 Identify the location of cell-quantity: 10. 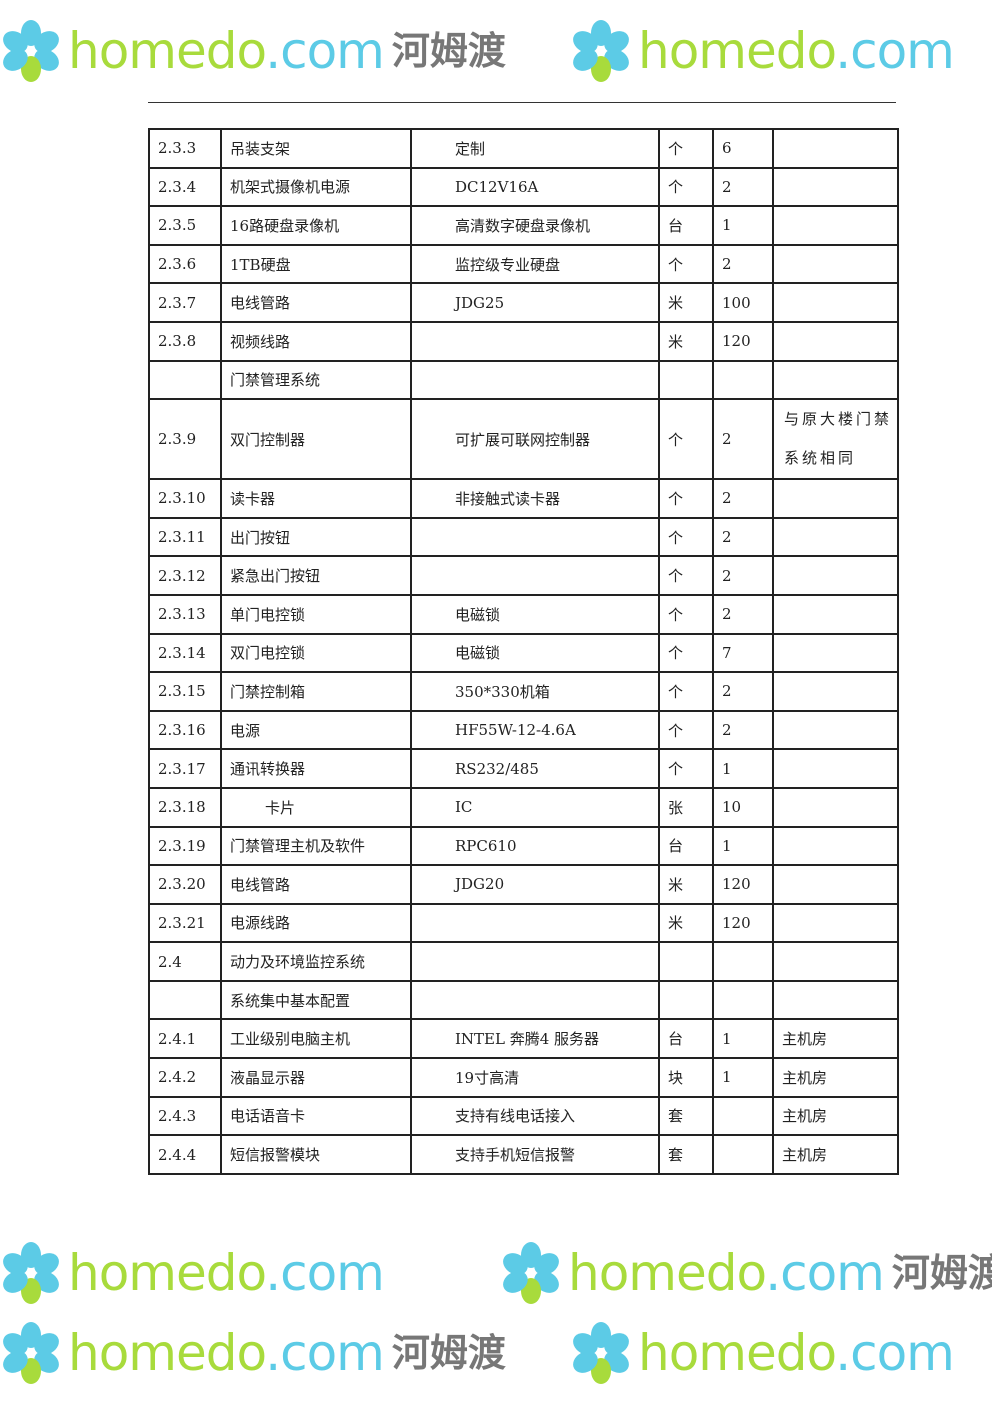
(743, 807).